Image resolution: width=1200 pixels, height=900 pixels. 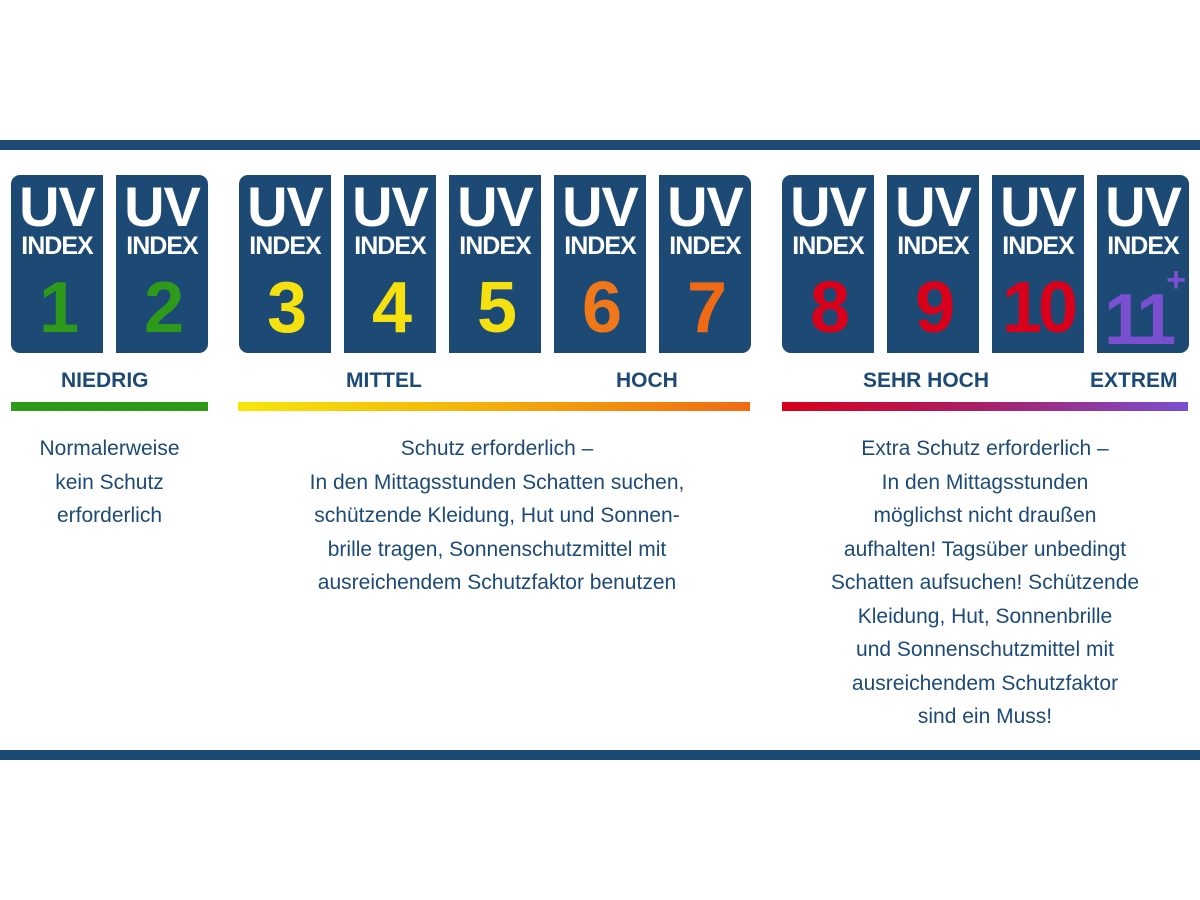 What do you see at coordinates (57, 264) in the screenshot?
I see `uv-card-1: UV INDEX 1` at bounding box center [57, 264].